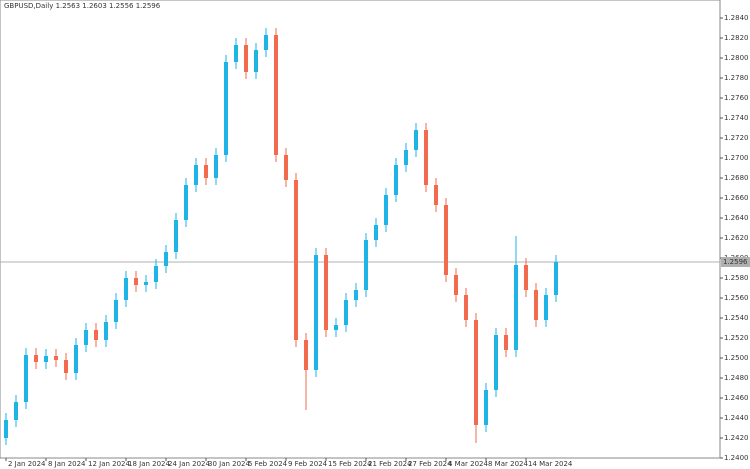 This screenshot has height=469, width=750. I want to click on x-tick-label: 24 Jan 2024, so click(189, 464).